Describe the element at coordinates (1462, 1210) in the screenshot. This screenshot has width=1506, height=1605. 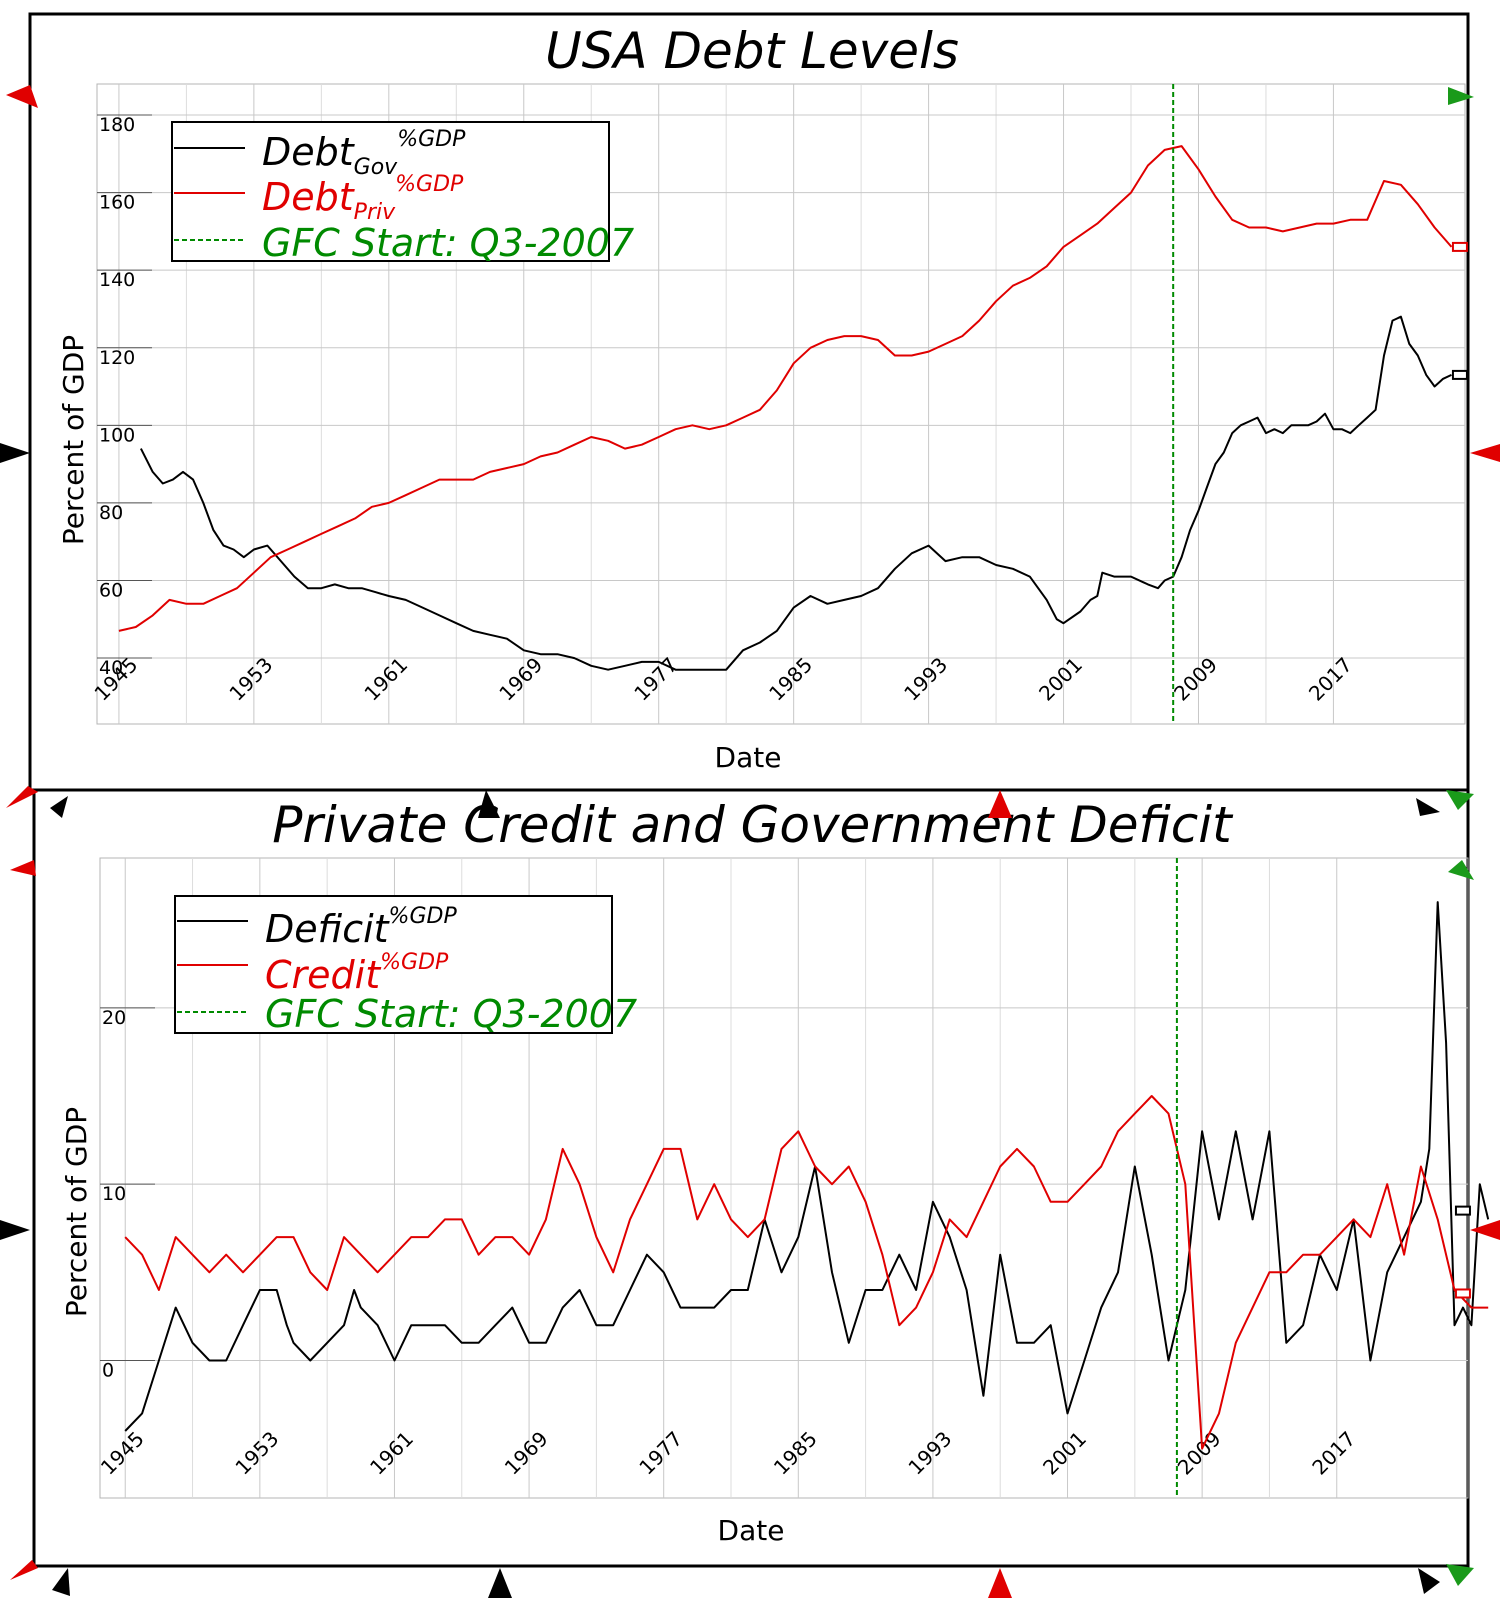
I see `chart2-end-marker-gov` at that location.